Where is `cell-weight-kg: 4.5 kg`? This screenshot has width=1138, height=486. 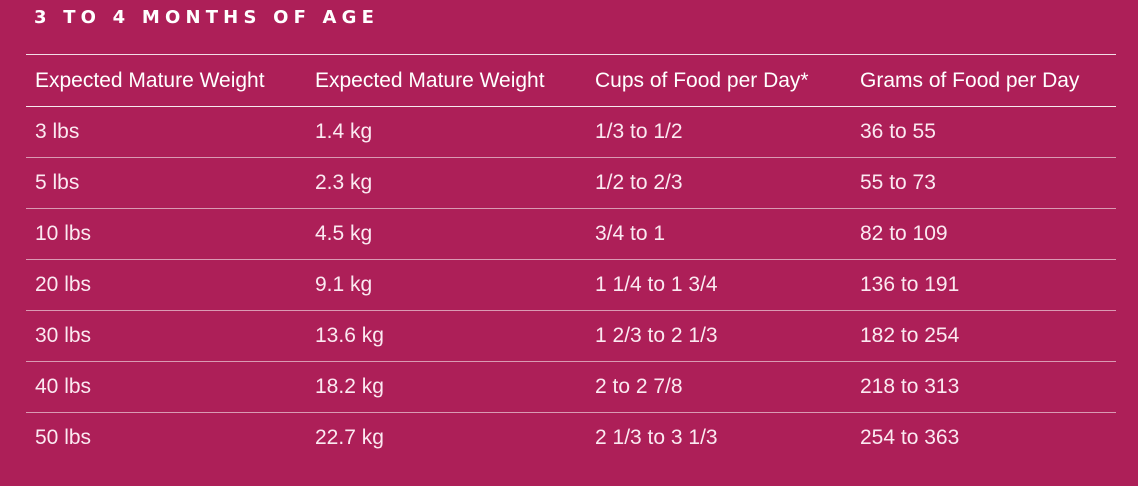 cell-weight-kg: 4.5 kg is located at coordinates (446, 234).